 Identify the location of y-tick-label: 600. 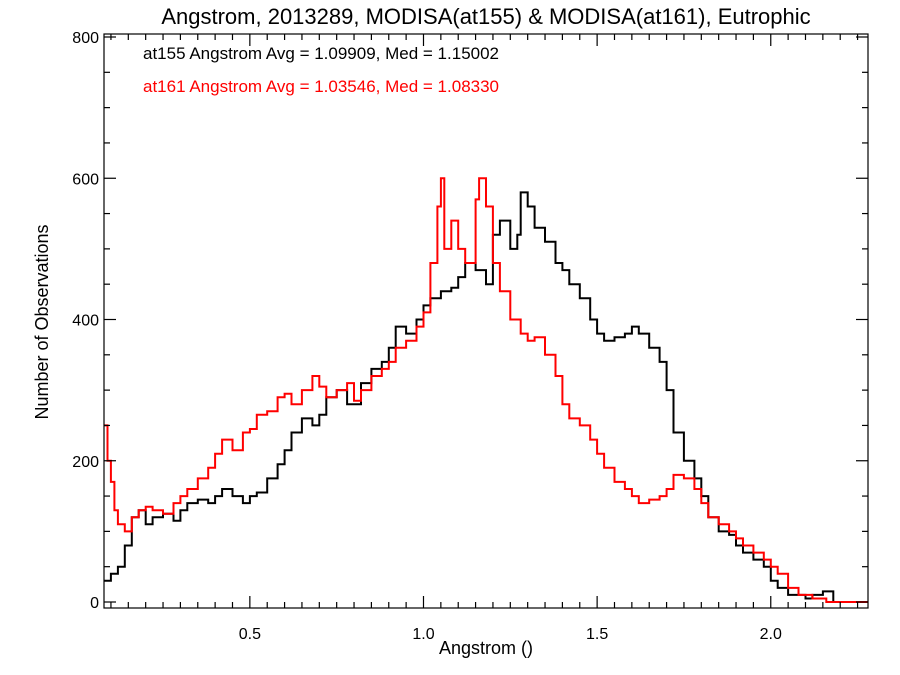
(85, 179).